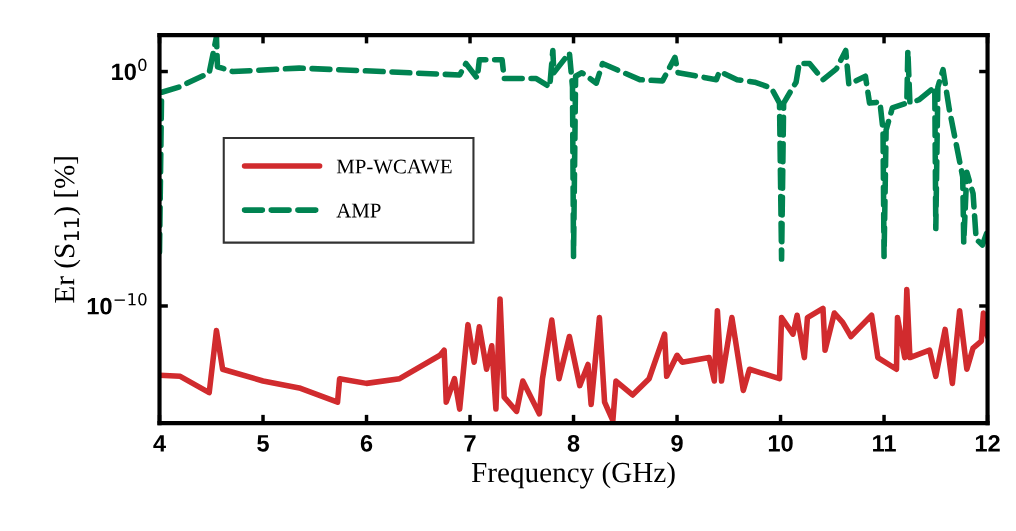 The height and width of the screenshot is (531, 1016). I want to click on y-tick-label: 10$^{0}$, so click(129, 69).